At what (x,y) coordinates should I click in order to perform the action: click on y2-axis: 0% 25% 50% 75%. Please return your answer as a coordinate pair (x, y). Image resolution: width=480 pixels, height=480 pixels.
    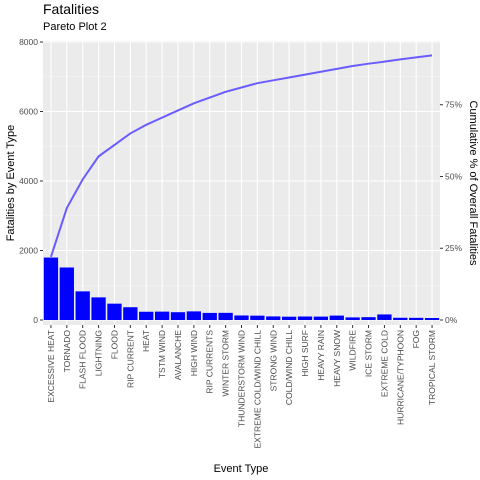
    Looking at the image, I should click on (451, 212).